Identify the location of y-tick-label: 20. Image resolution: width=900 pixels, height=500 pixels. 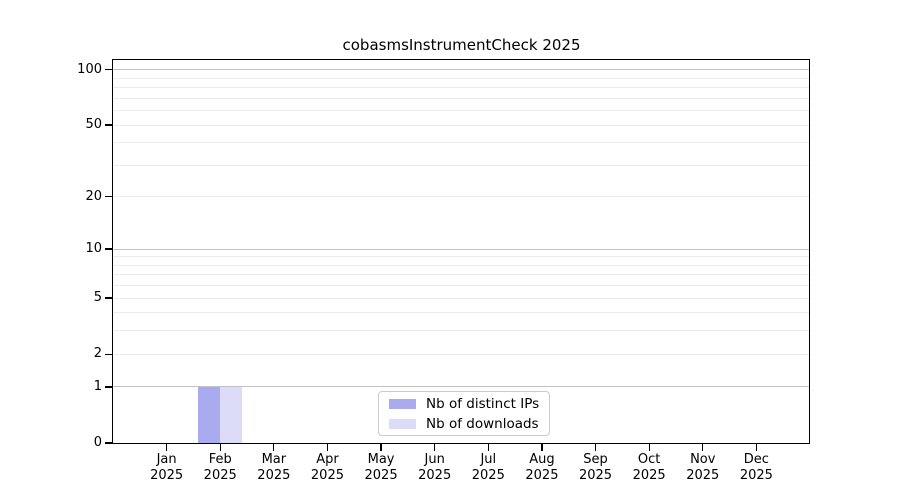
(93, 196).